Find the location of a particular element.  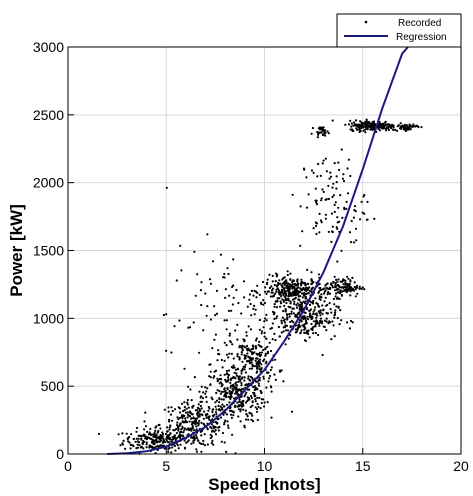

data-point-2089 is located at coordinates (337, 228).